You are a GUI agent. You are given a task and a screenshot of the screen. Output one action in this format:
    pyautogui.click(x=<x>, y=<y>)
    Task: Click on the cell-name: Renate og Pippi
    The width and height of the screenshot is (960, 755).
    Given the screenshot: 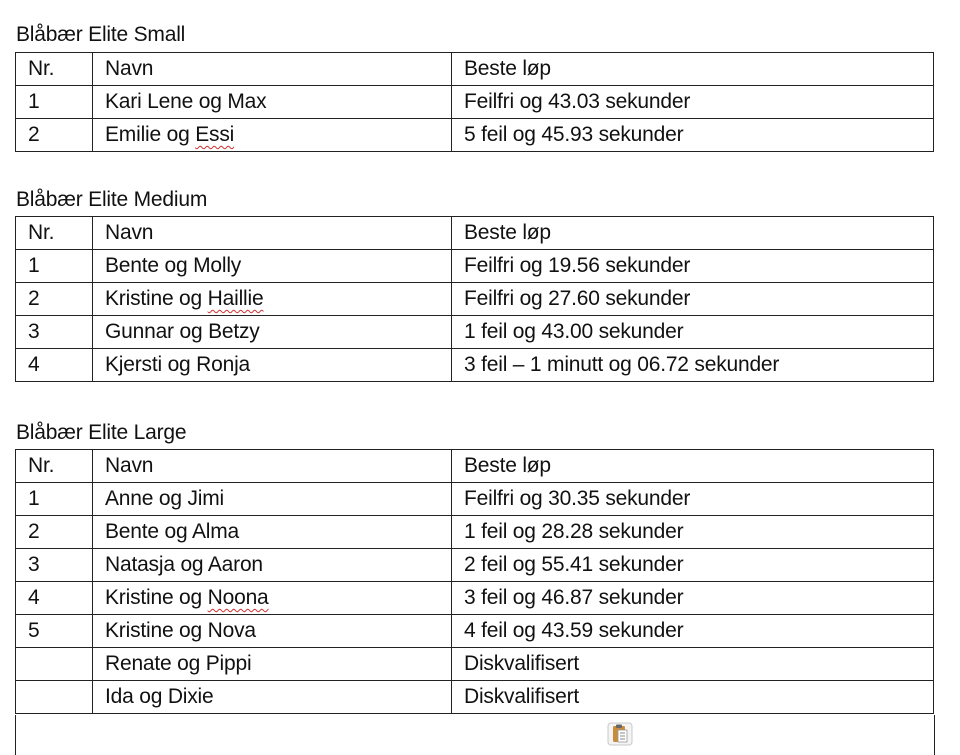 What is the action you would take?
    pyautogui.click(x=272, y=664)
    